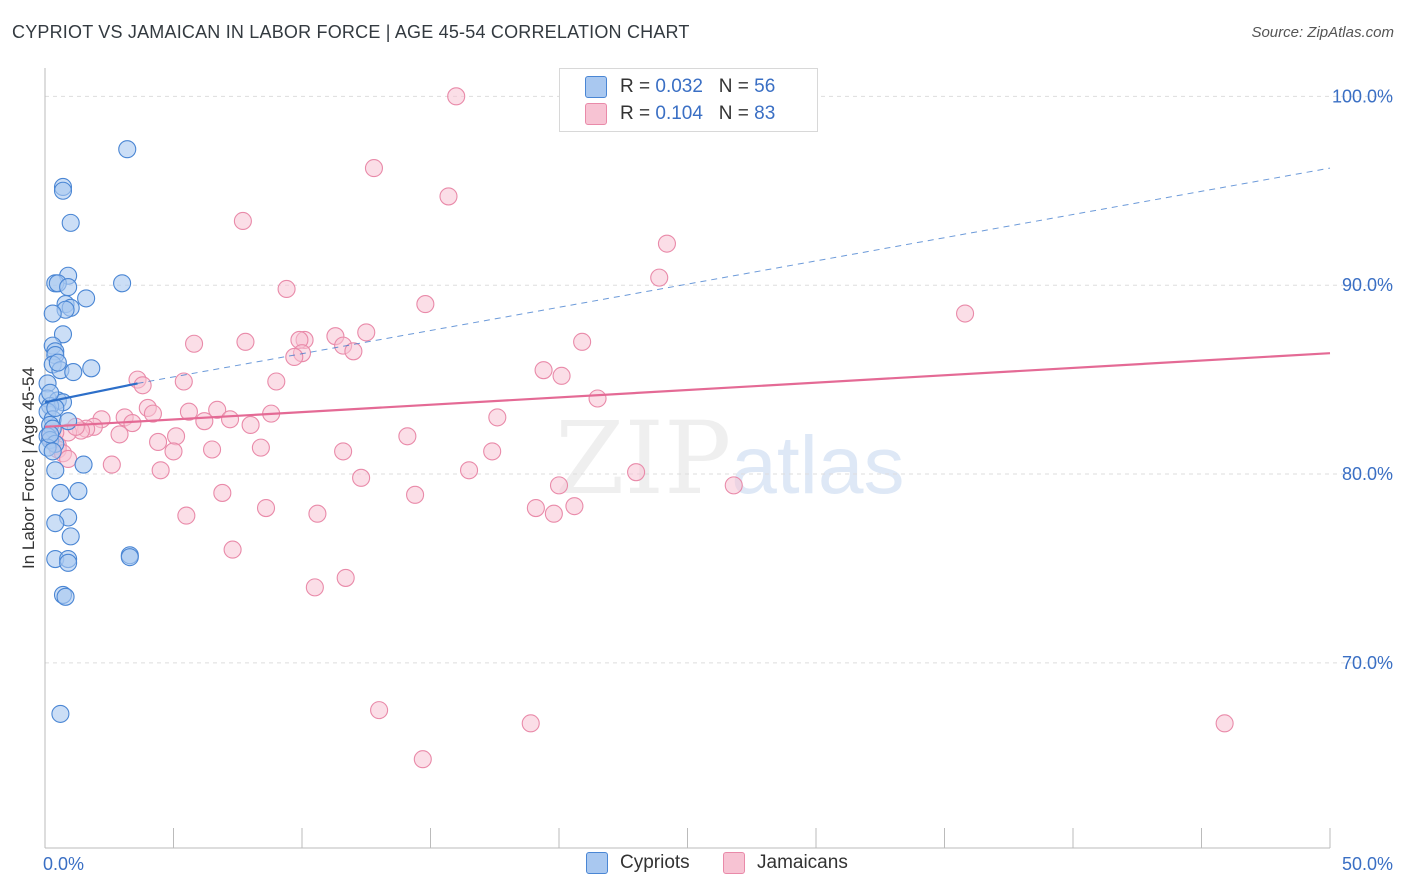 The height and width of the screenshot is (892, 1406). I want to click on watermark-atlas: atlas, so click(818, 465).